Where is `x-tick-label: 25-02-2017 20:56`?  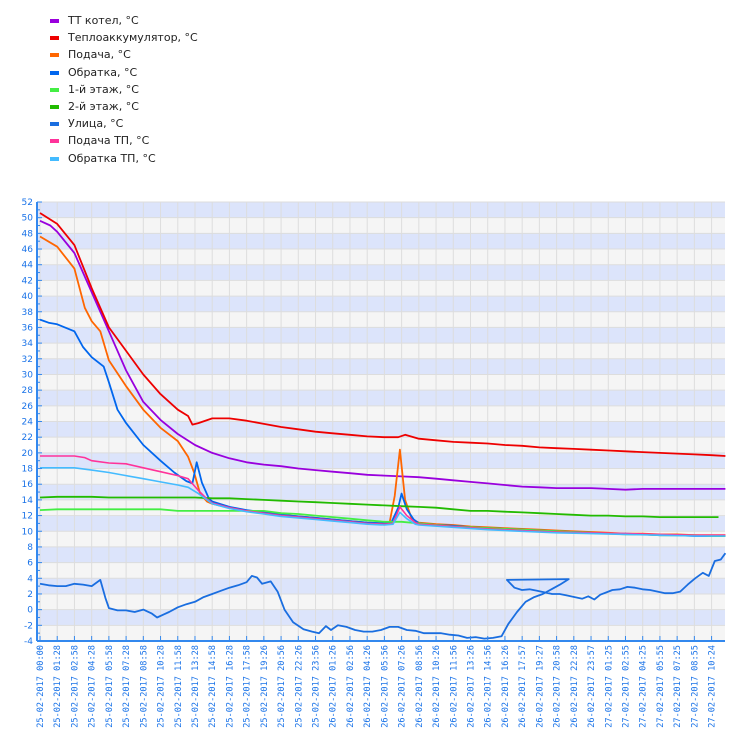 x-tick-label: 25-02-2017 20:56 is located at coordinates (282, 686).